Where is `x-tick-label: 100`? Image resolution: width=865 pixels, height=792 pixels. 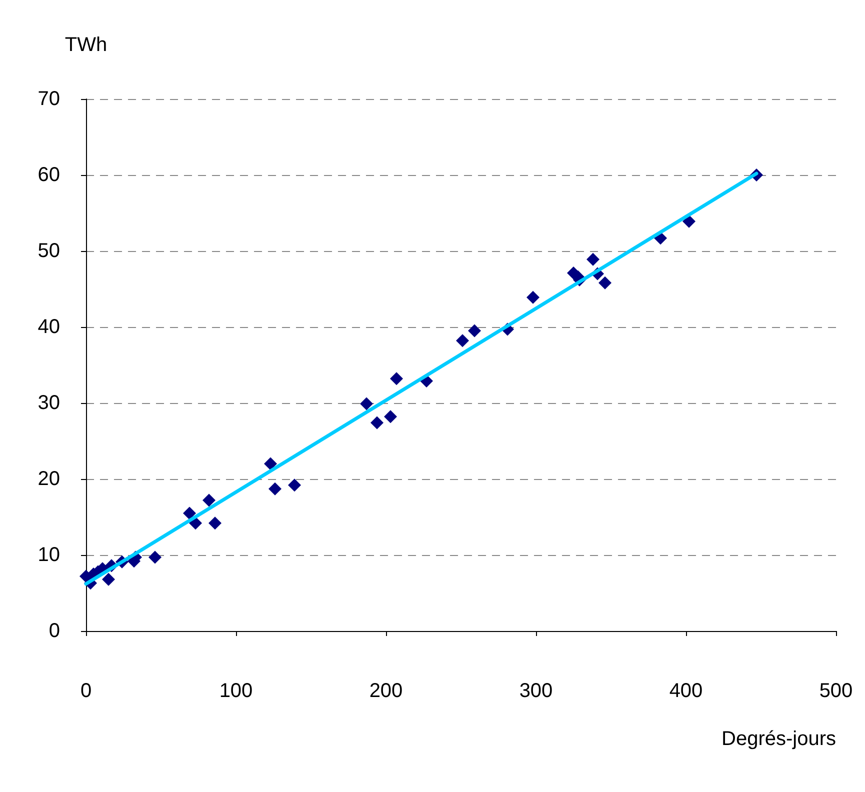
x-tick-label: 100 is located at coordinates (236, 691).